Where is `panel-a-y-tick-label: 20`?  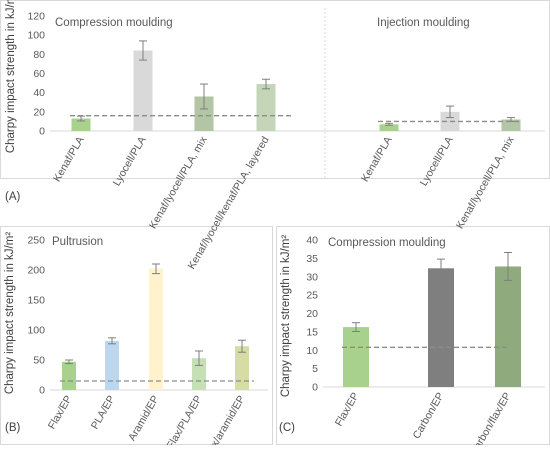
panel-a-y-tick-label: 20 is located at coordinates (39, 112).